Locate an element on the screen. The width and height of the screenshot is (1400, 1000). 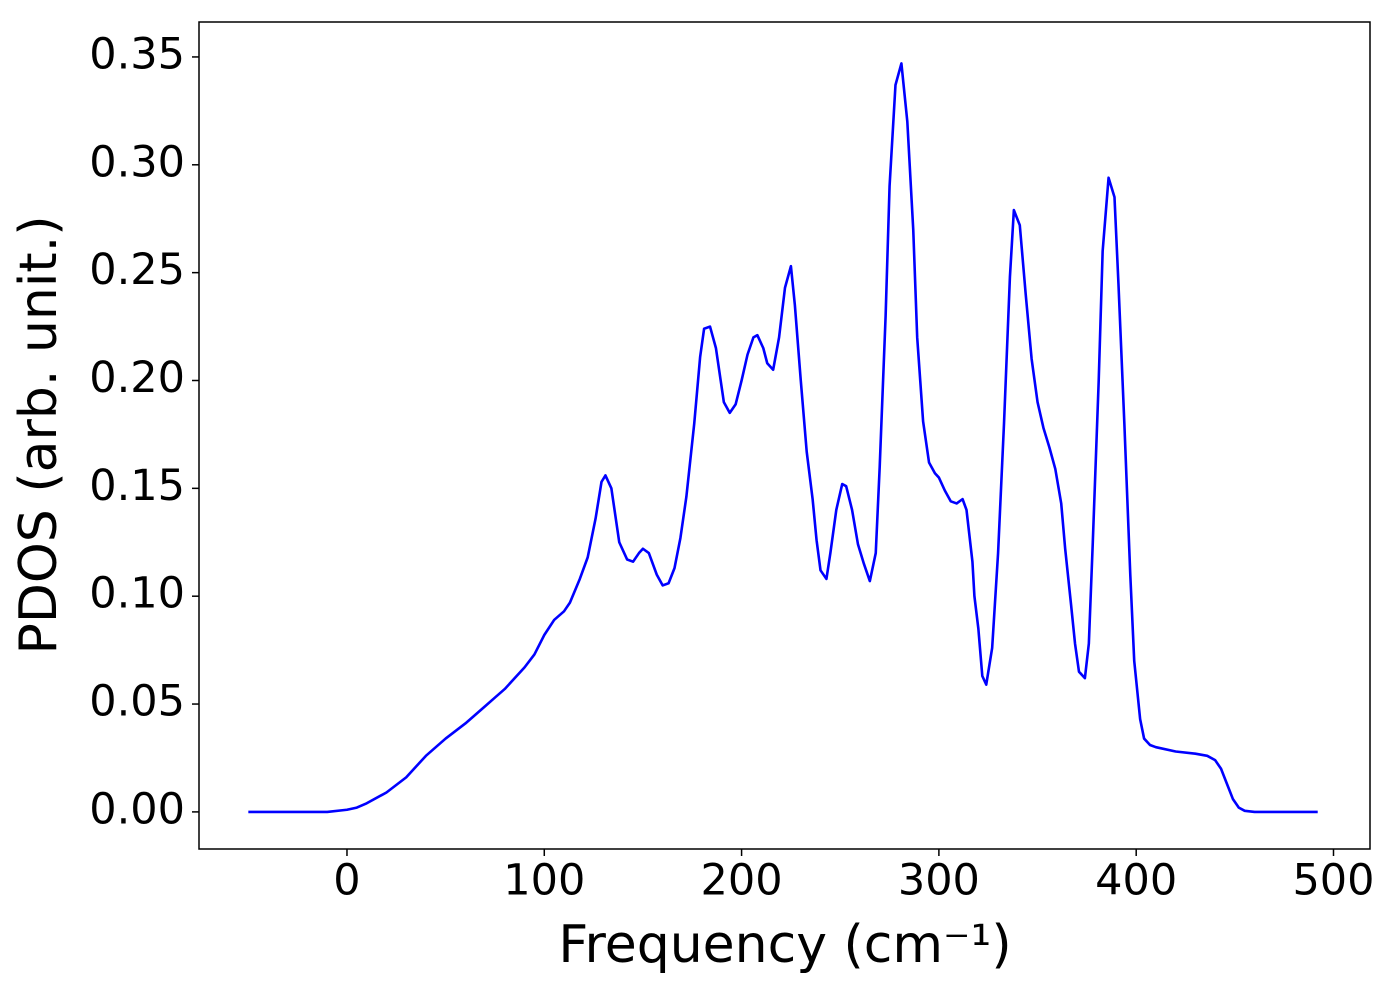
y-tick-label: 0.15 is located at coordinates (137, 486).